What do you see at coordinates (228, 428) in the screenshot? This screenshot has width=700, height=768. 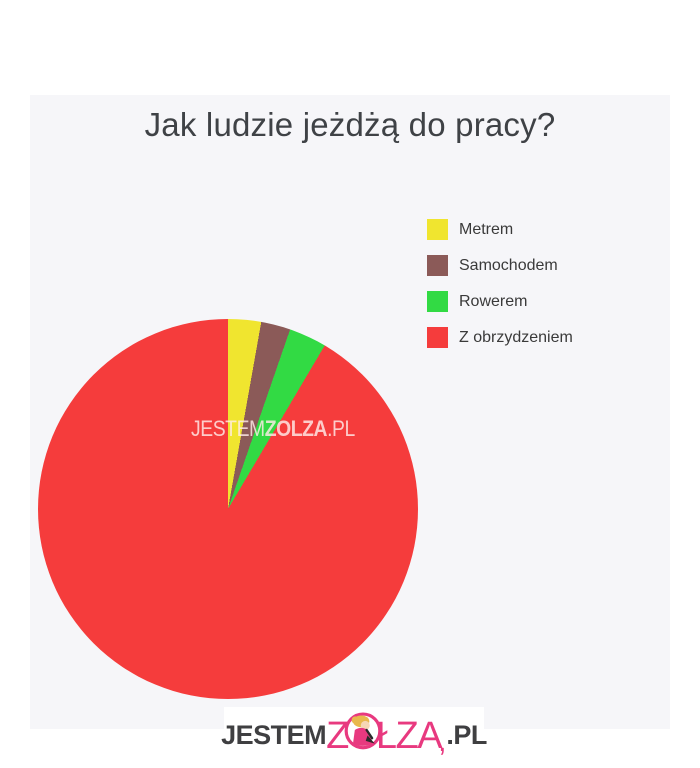 I see `watermark-thin: JESTEM` at bounding box center [228, 428].